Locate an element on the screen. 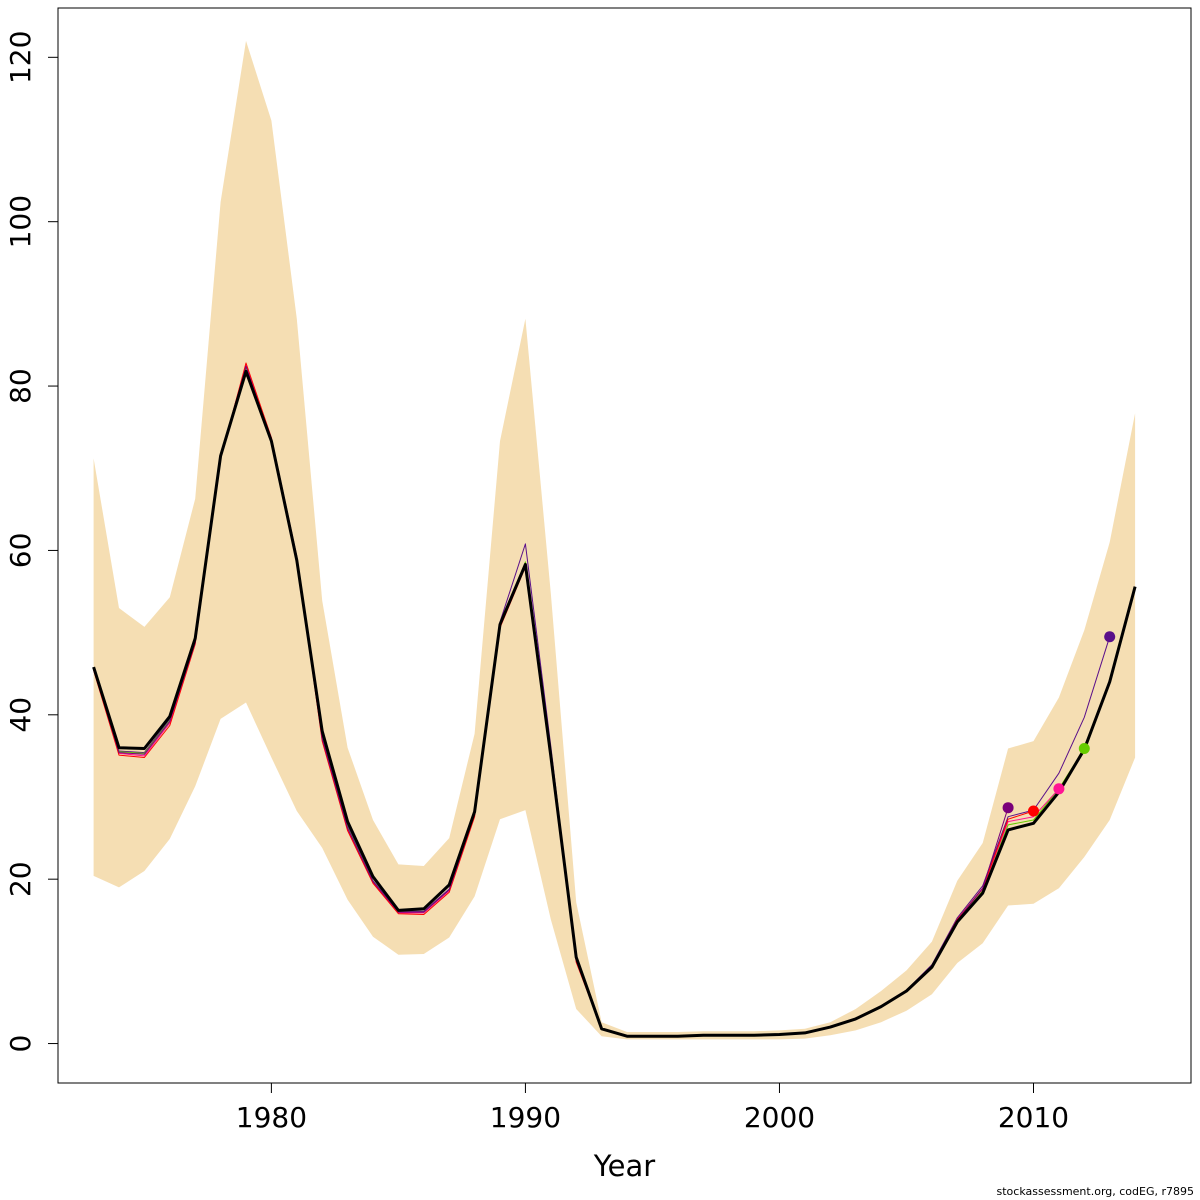 The width and height of the screenshot is (1200, 1200). x-tick-label: 2000 is located at coordinates (779, 1117).